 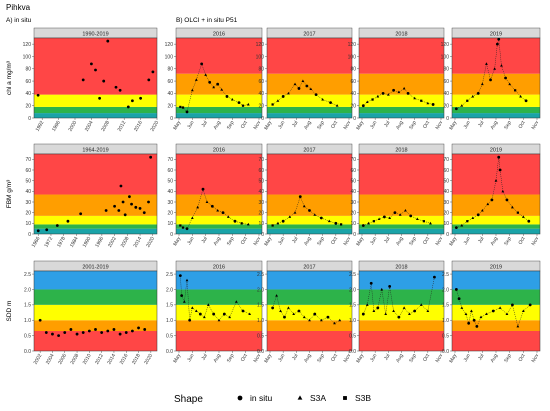 I want to click on y-tick-label: 120, so click(x=445, y=45).